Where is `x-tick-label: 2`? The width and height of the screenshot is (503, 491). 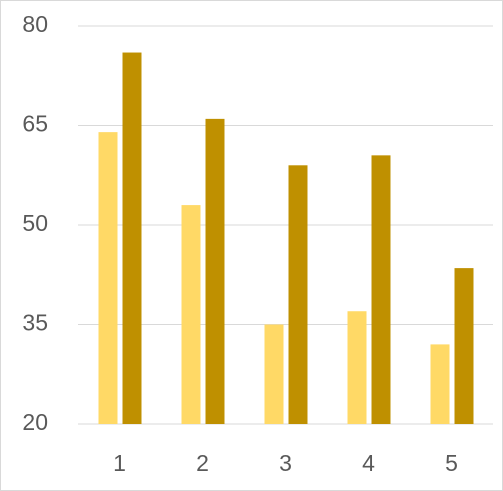 x-tick-label: 2 is located at coordinates (202, 463).